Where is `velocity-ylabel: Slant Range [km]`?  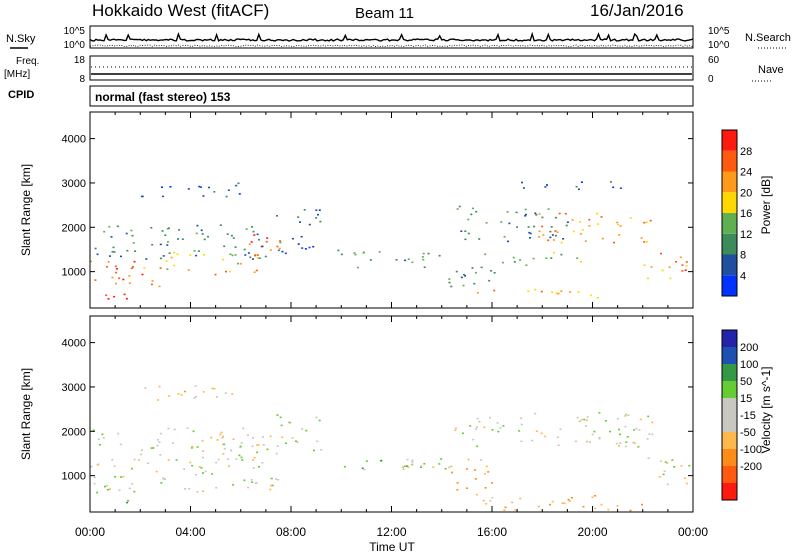 velocity-ylabel: Slant Range [km] is located at coordinates (26, 414).